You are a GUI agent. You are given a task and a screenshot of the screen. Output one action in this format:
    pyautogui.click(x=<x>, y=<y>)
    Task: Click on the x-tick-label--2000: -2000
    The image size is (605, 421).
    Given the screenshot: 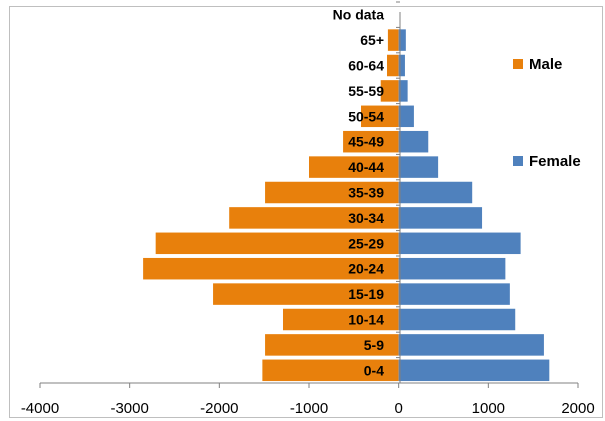 What is the action you would take?
    pyautogui.click(x=219, y=408)
    